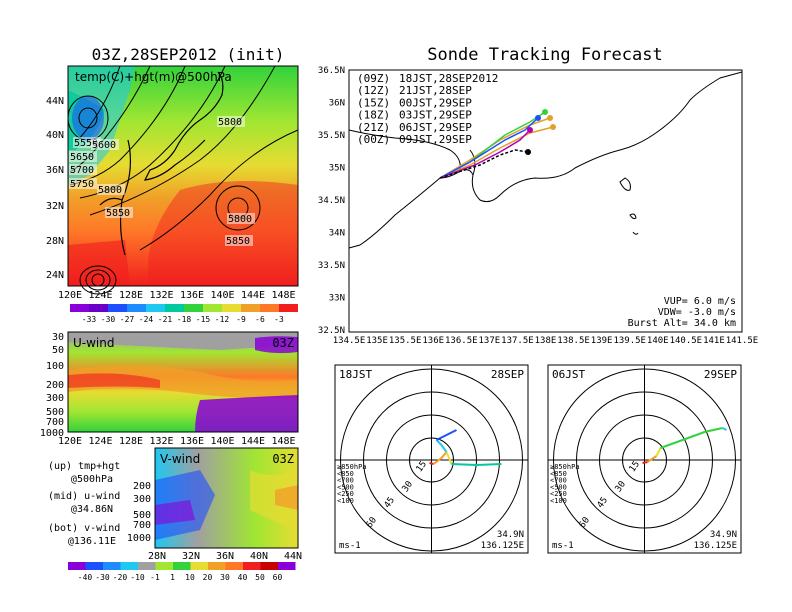 This screenshot has height=612, width=792. Describe the element at coordinates (131, 295) in the screenshot. I see `upper-lon-tick: 128E` at that location.